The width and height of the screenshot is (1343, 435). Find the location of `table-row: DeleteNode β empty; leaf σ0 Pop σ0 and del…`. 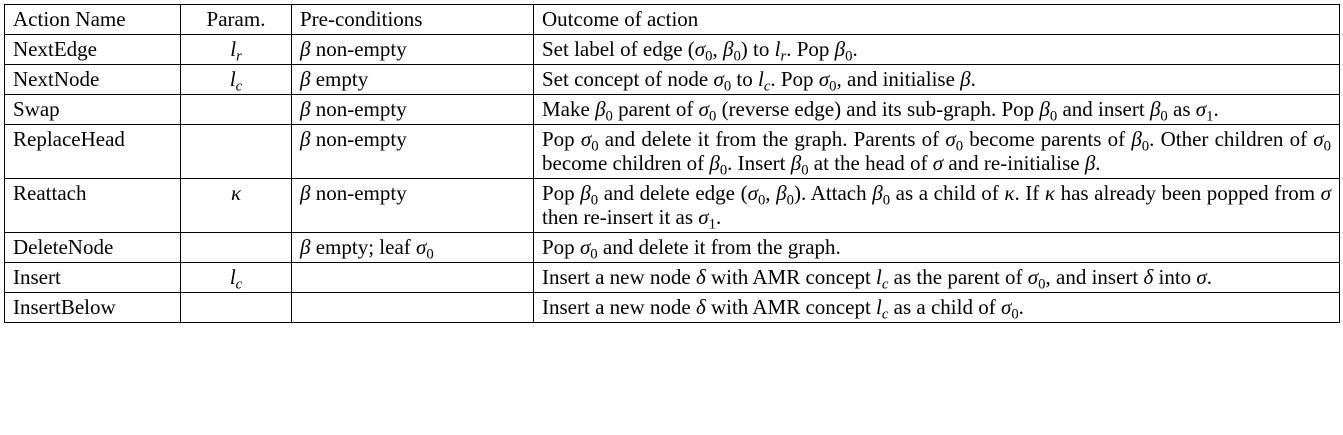

table-row: DeleteNode β empty; leaf σ0 Pop σ0 and del… is located at coordinates (672, 247).